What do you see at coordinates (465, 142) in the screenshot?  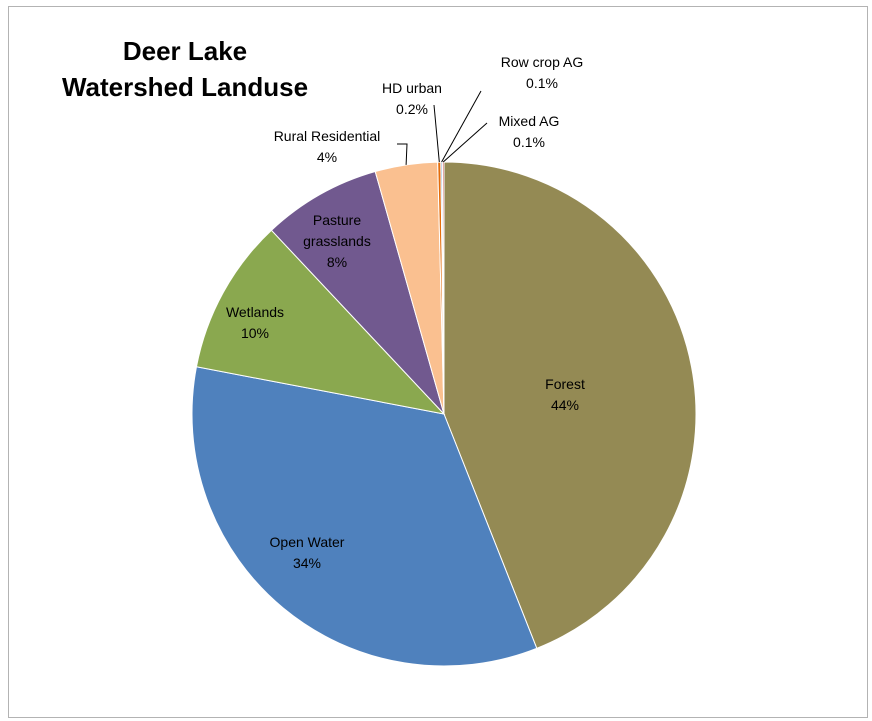 I see `leader-line-mixed-ag` at bounding box center [465, 142].